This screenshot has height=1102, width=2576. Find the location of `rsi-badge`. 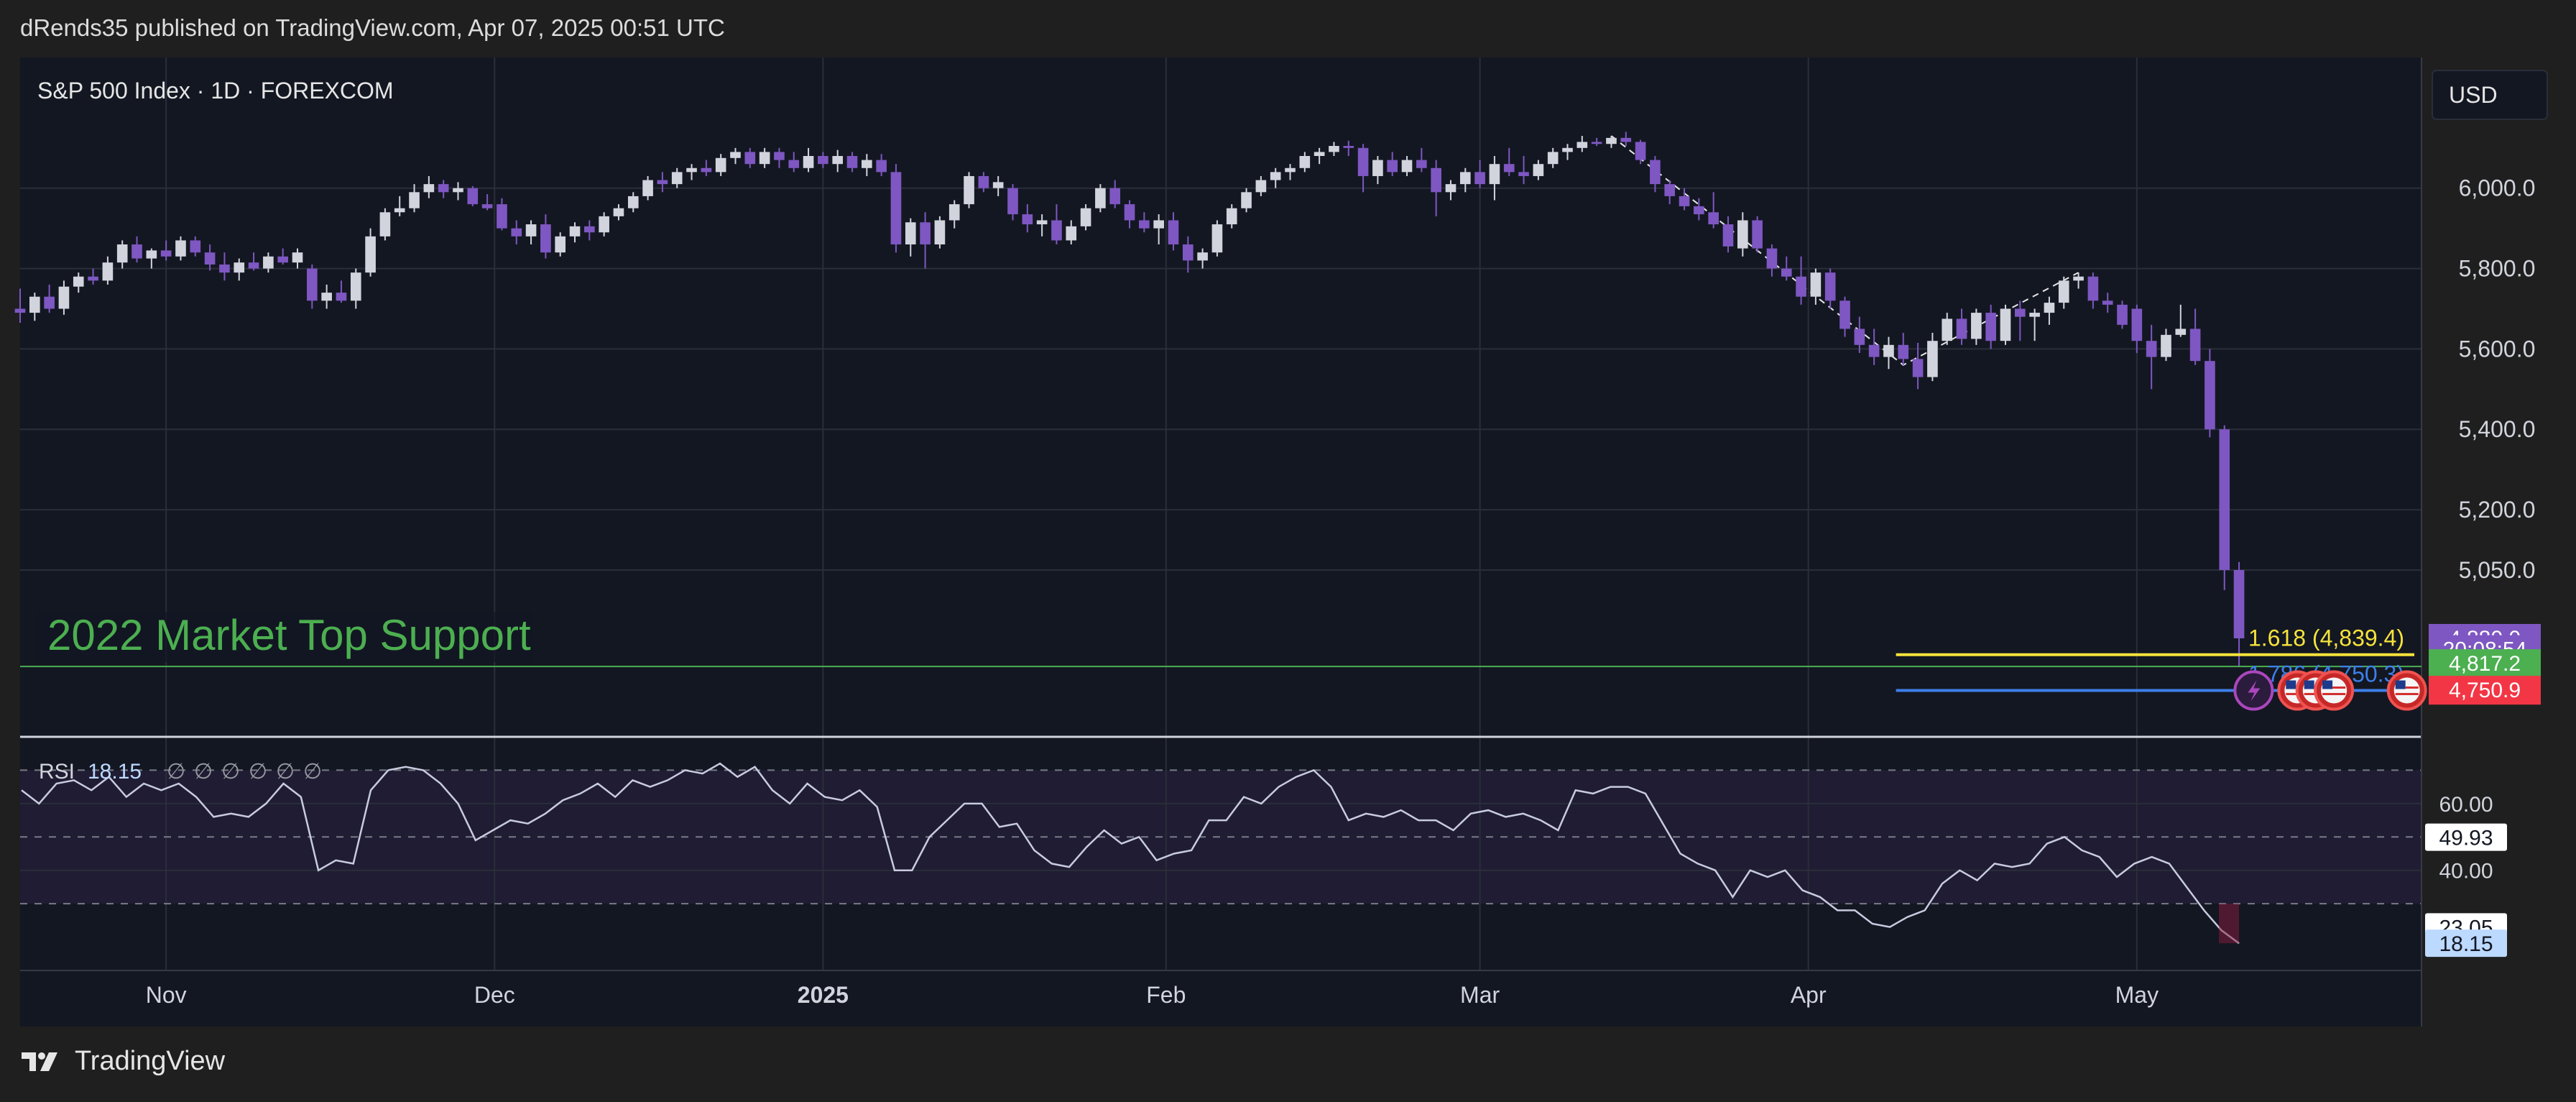

rsi-badge is located at coordinates (2466, 837).